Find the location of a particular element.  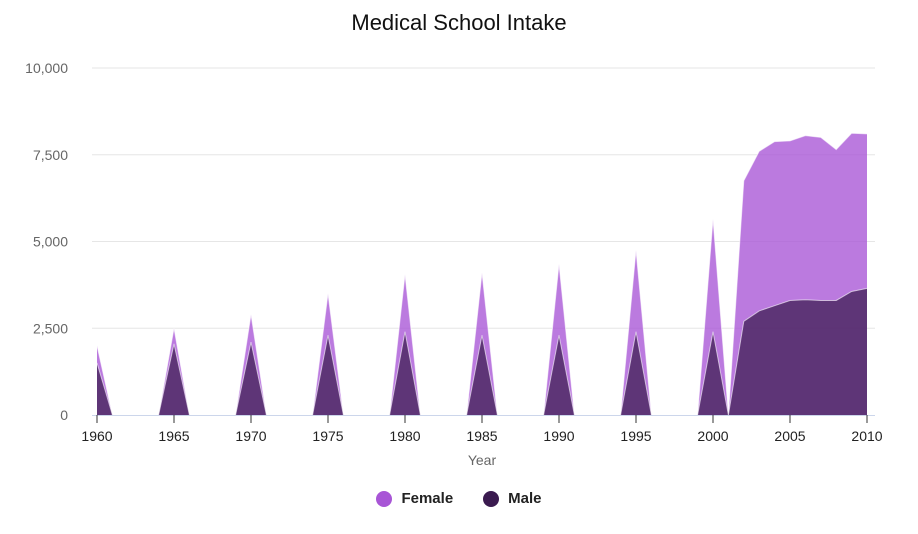

chart-title: Medical School Intake is located at coordinates (459, 22).